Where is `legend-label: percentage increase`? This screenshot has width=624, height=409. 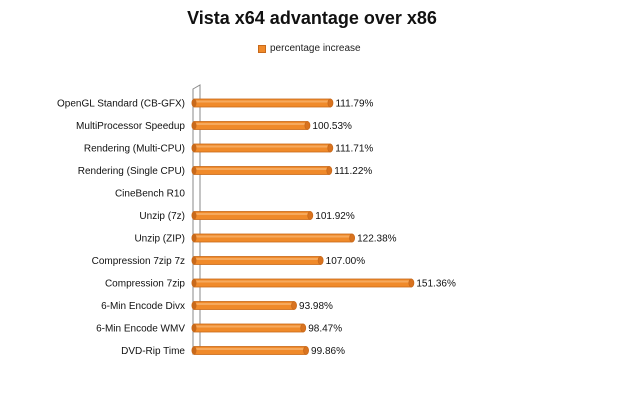
legend-label: percentage increase is located at coordinates (315, 48).